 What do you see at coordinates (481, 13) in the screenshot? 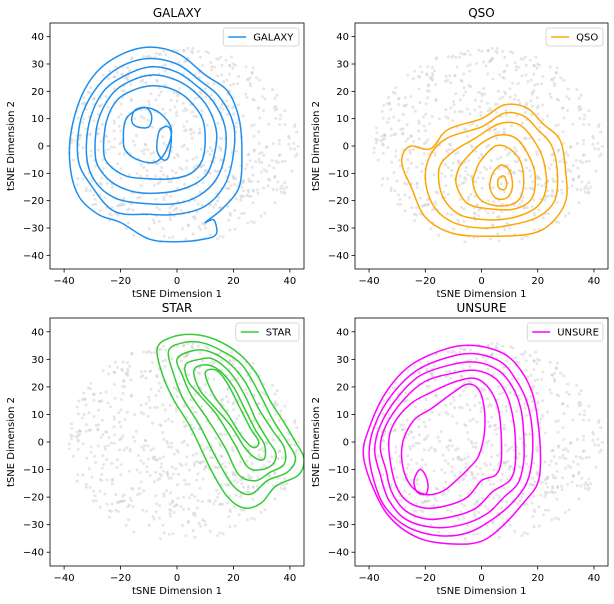
I see `panel-title: QSO` at bounding box center [481, 13].